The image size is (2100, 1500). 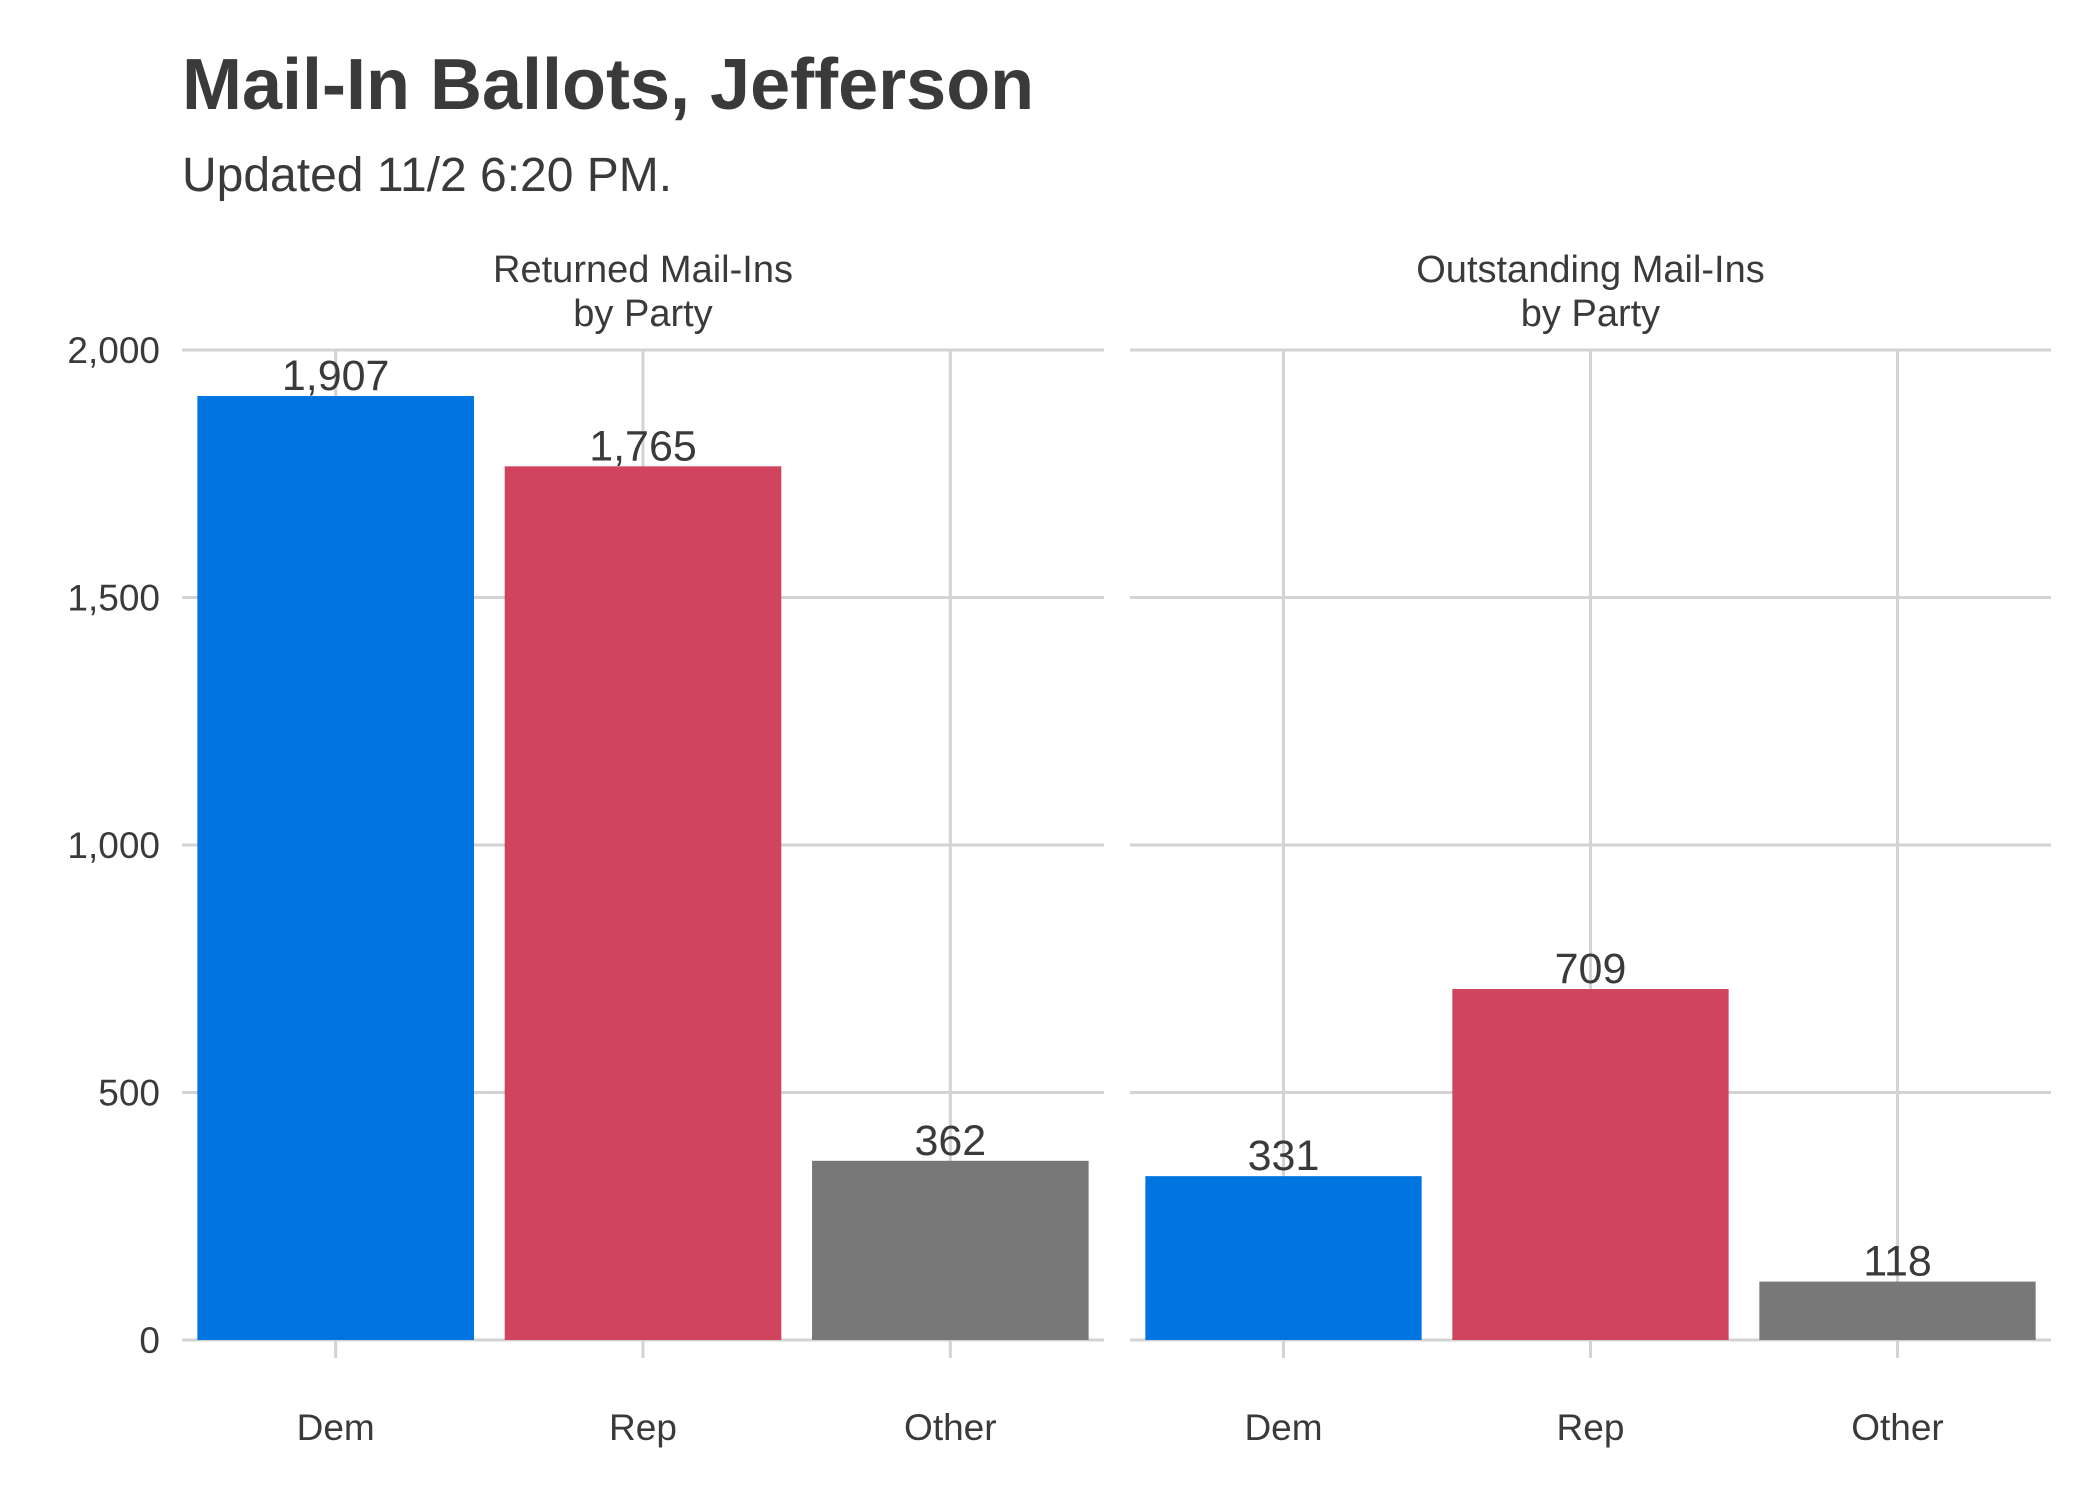 What do you see at coordinates (427, 175) in the screenshot?
I see `chart-subtitle: Updated 11/2 6:20 PM.` at bounding box center [427, 175].